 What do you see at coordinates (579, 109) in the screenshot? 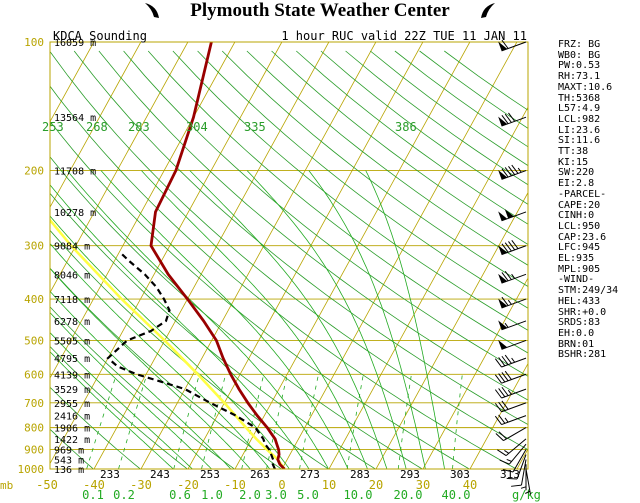
I see `index-line: L57:4.9` at bounding box center [579, 109].